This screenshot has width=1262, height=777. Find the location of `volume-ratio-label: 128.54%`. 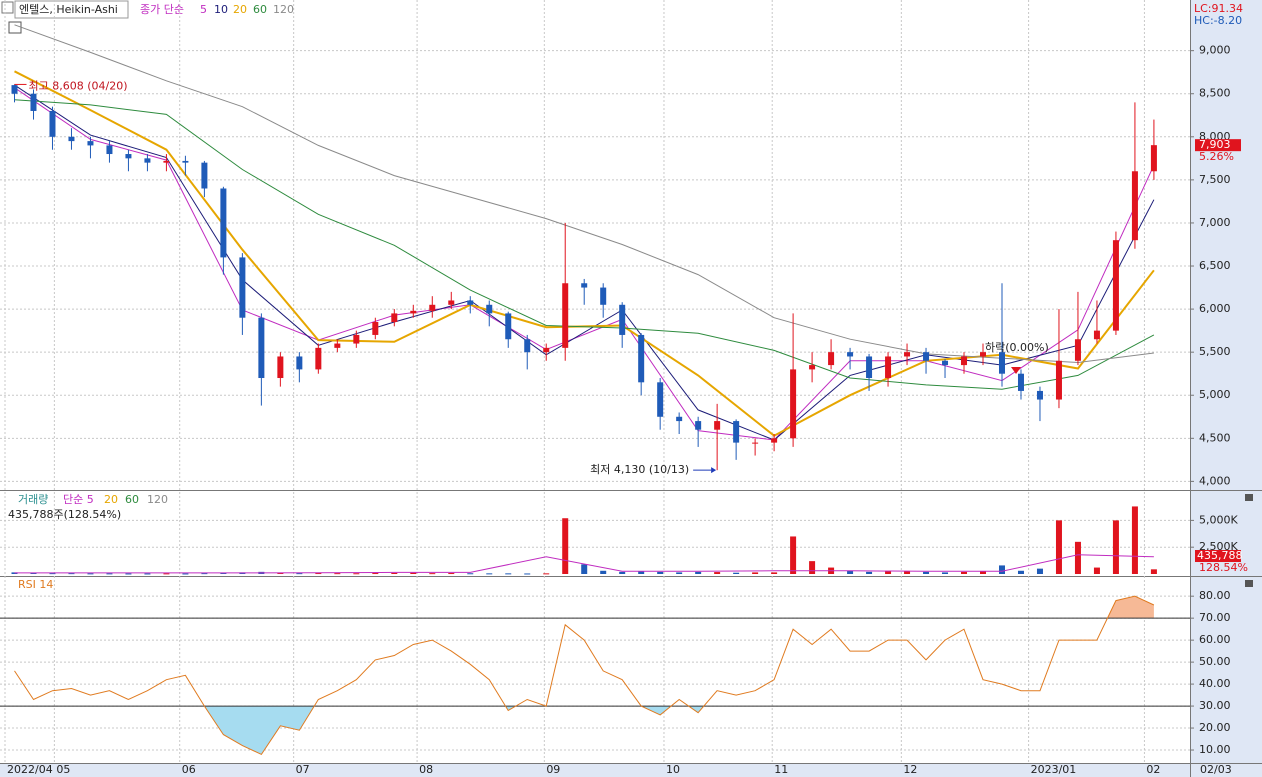

volume-ratio-label: 128.54% is located at coordinates (1223, 567).